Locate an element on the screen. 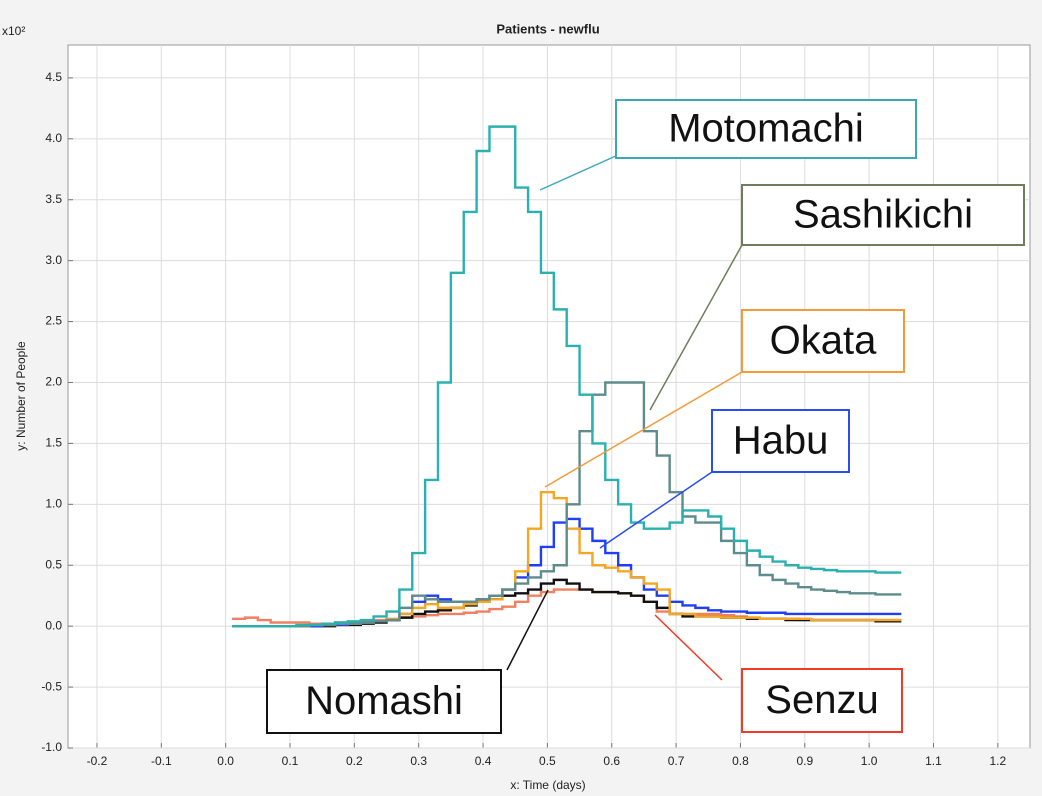  y-tick-label: 3.0 is located at coordinates (53, 260).